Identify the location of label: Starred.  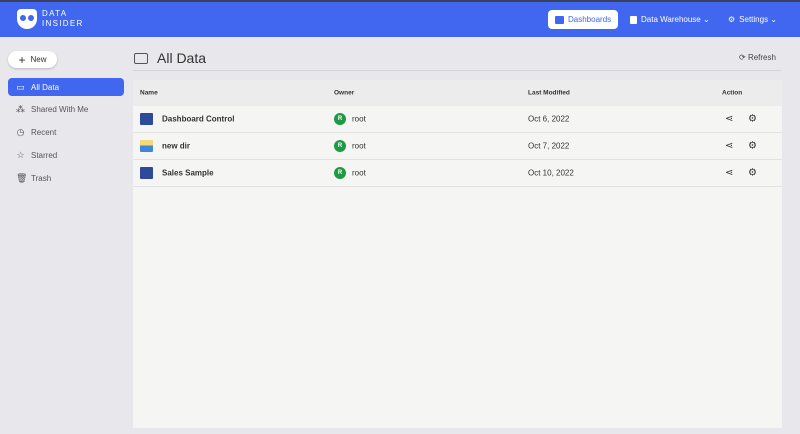
(44, 155).